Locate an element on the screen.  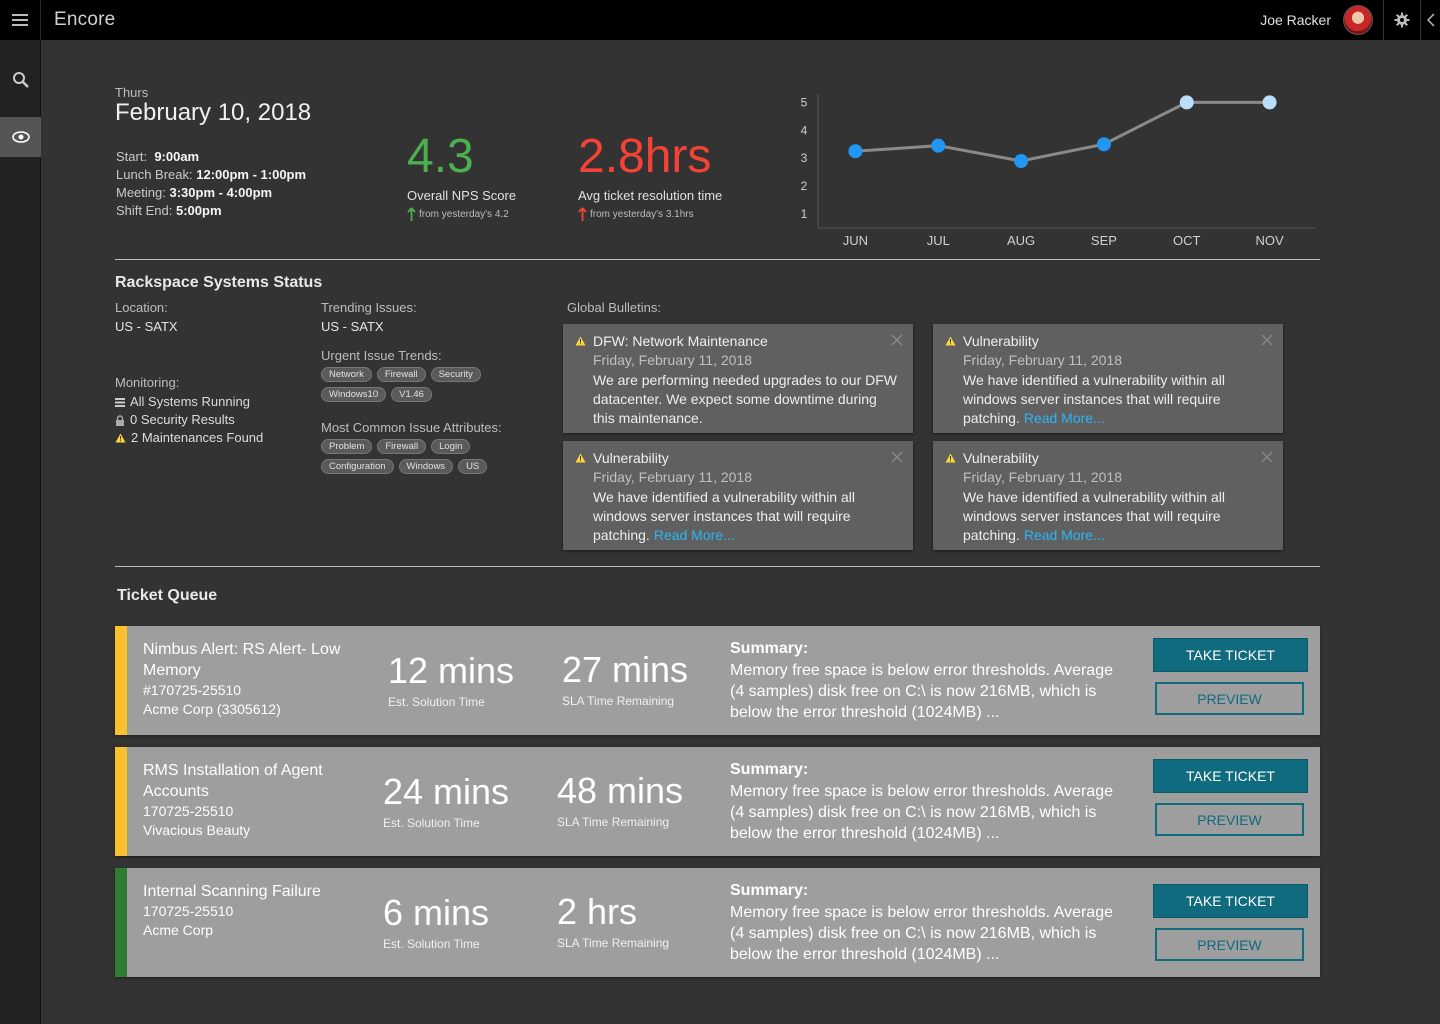
hamburger-icon is located at coordinates (20, 20).